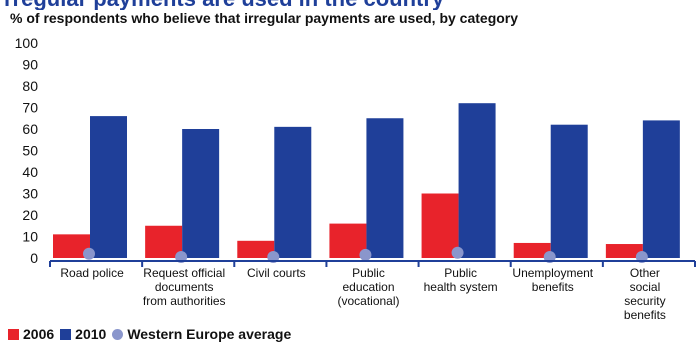 Image resolution: width=699 pixels, height=345 pixels. Describe the element at coordinates (30, 65) in the screenshot. I see `y-tick-label-90: 90` at that location.